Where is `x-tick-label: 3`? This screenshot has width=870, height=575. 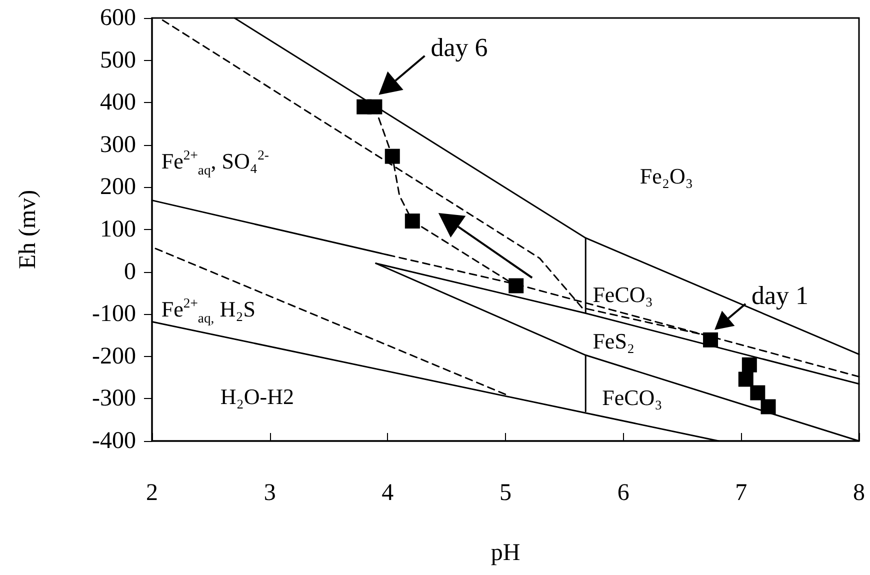 x-tick-label: 3 is located at coordinates (270, 493).